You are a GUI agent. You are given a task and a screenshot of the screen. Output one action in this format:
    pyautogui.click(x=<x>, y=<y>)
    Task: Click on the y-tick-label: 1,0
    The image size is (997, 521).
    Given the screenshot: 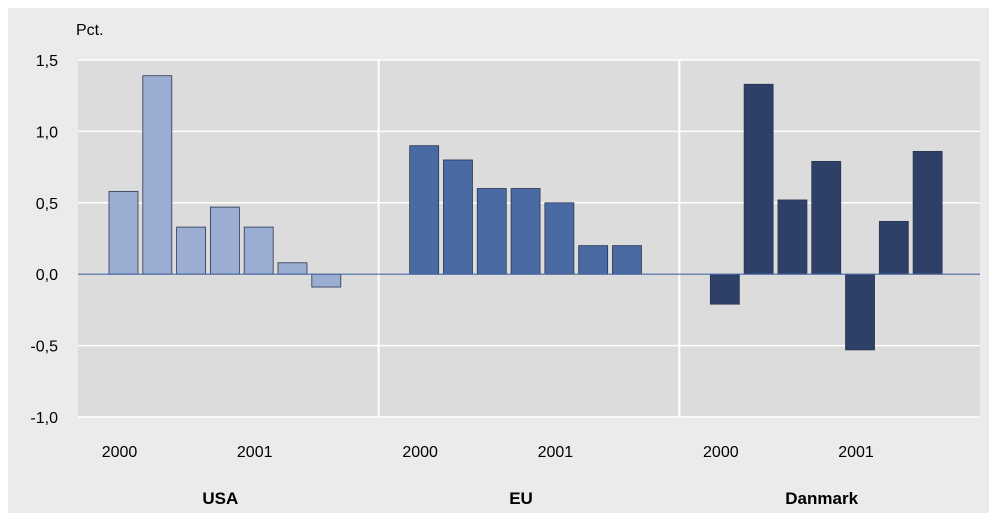 What is the action you would take?
    pyautogui.click(x=47, y=132)
    